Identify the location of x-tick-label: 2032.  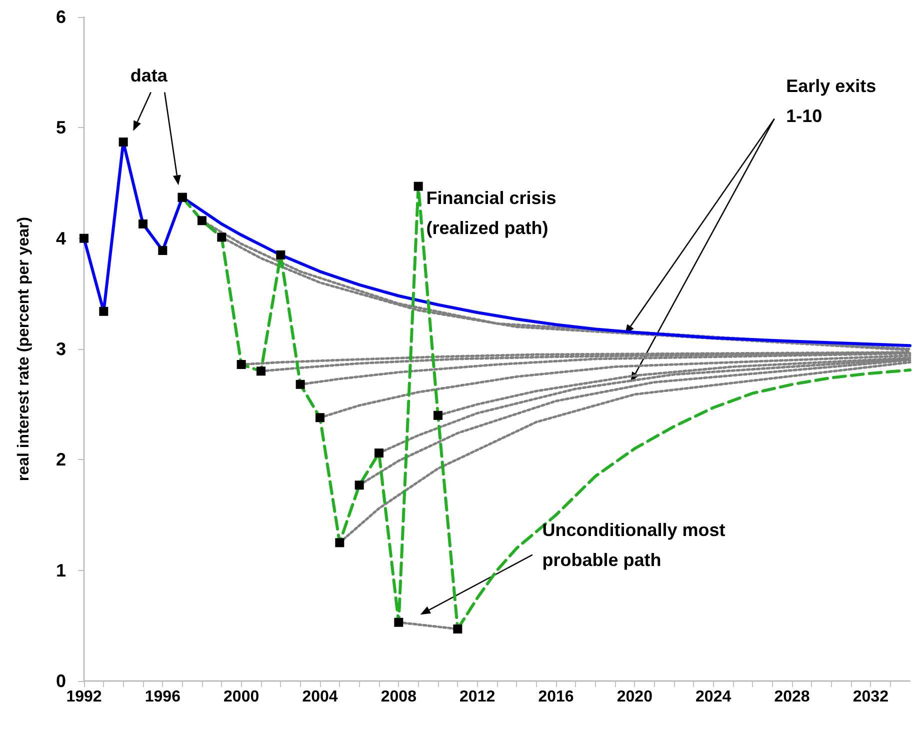
(870, 697).